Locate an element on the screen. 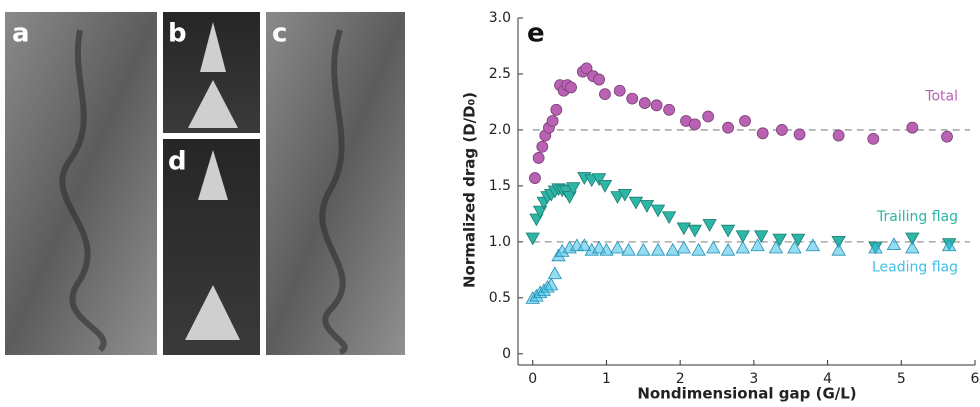 This screenshot has height=407, width=980. series-label: Total is located at coordinates (941, 96).